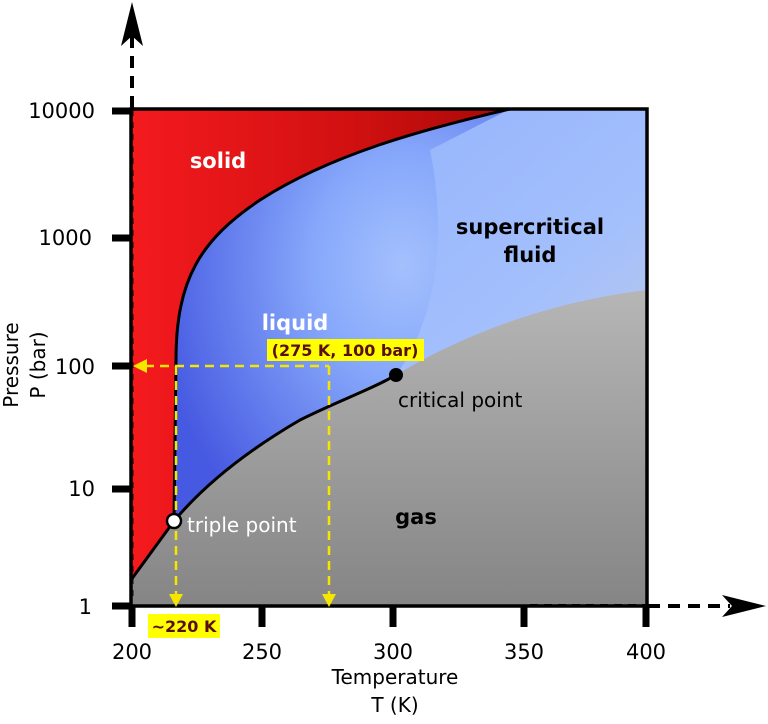 The width and height of the screenshot is (768, 724). What do you see at coordinates (65, 238) in the screenshot?
I see `y-tick-label: 1000` at bounding box center [65, 238].